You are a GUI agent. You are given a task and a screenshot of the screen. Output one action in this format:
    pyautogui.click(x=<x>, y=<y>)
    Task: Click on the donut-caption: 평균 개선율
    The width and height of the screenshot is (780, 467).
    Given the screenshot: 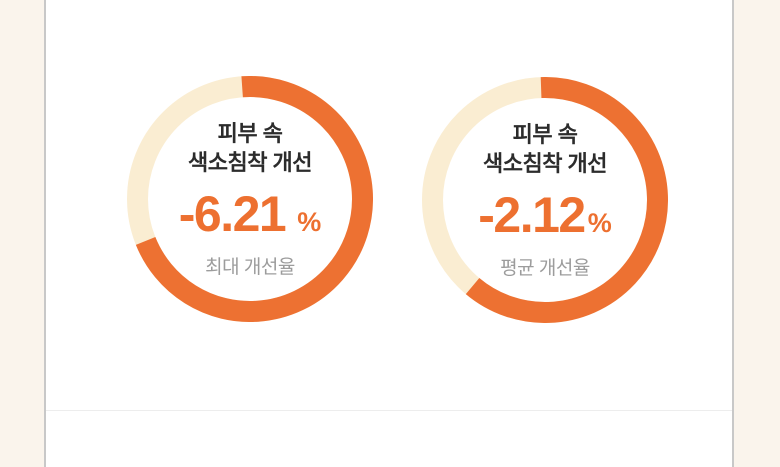 What is the action you would take?
    pyautogui.click(x=545, y=268)
    